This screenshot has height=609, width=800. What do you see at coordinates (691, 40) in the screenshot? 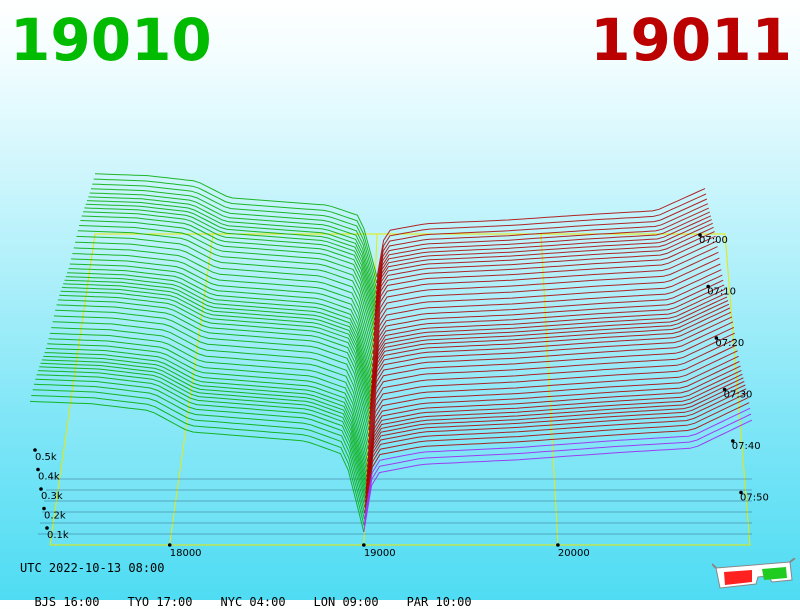
I see `right-price-label: 19011` at bounding box center [691, 40].